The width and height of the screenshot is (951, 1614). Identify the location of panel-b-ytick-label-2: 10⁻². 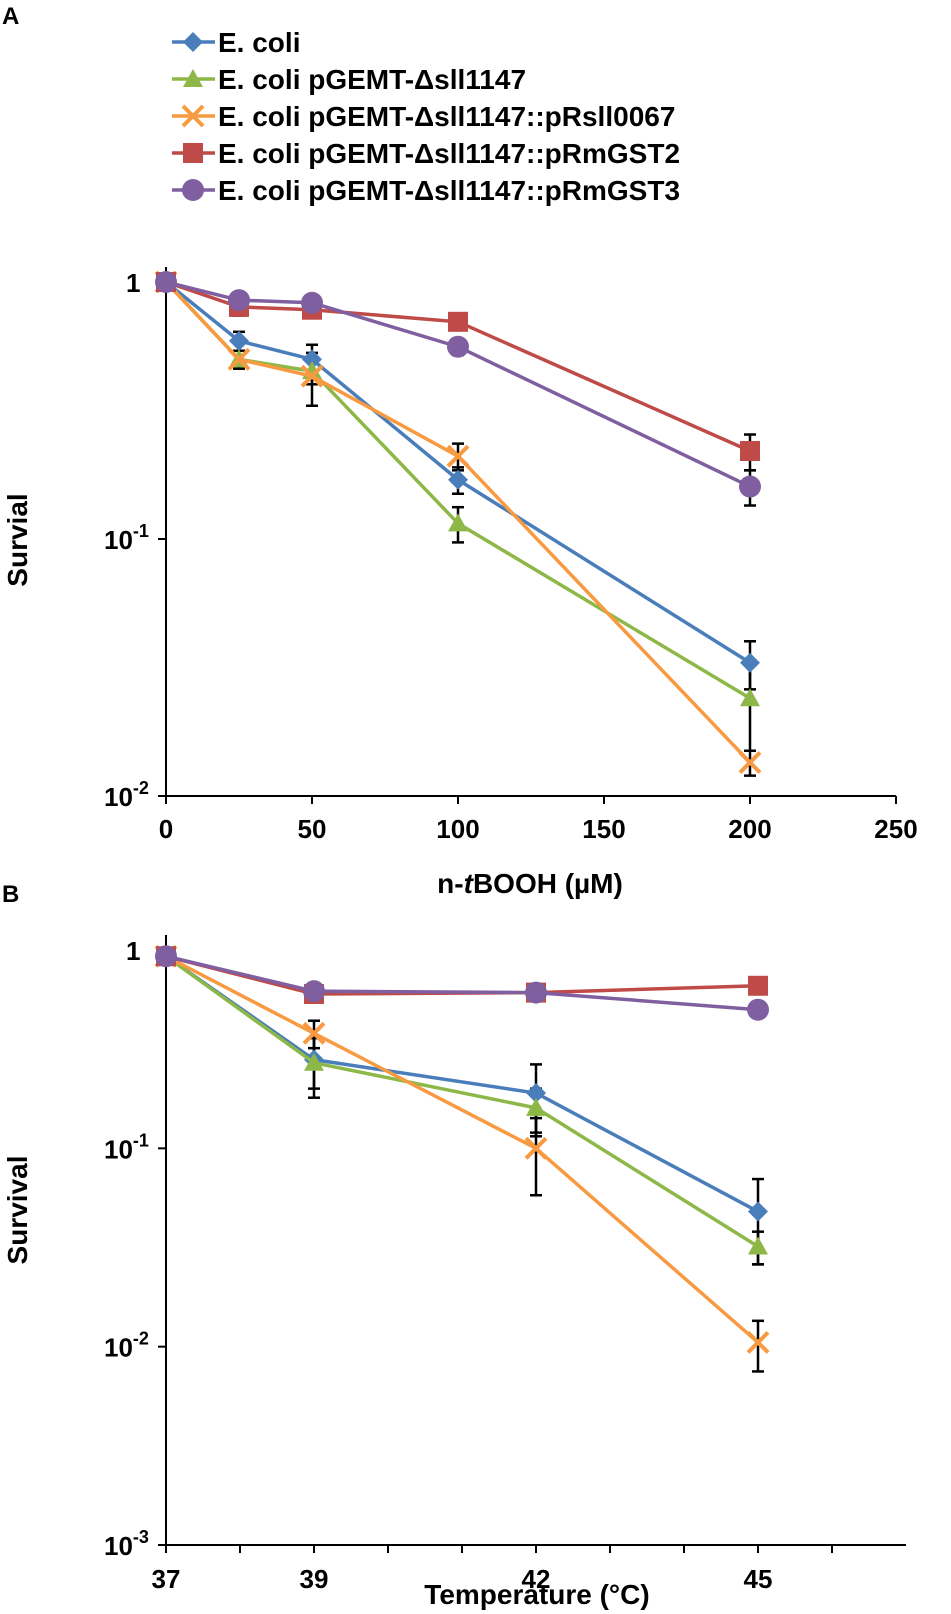
(126, 1346).